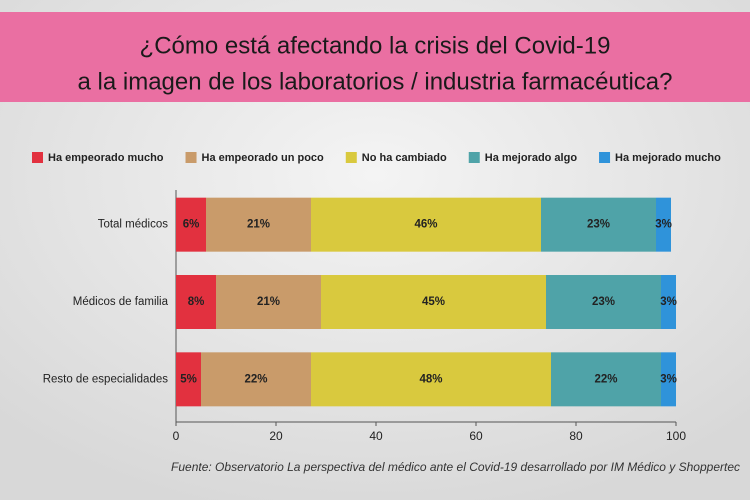  Describe the element at coordinates (263, 158) in the screenshot. I see `legend-label: Ha empeorado un poco` at that location.